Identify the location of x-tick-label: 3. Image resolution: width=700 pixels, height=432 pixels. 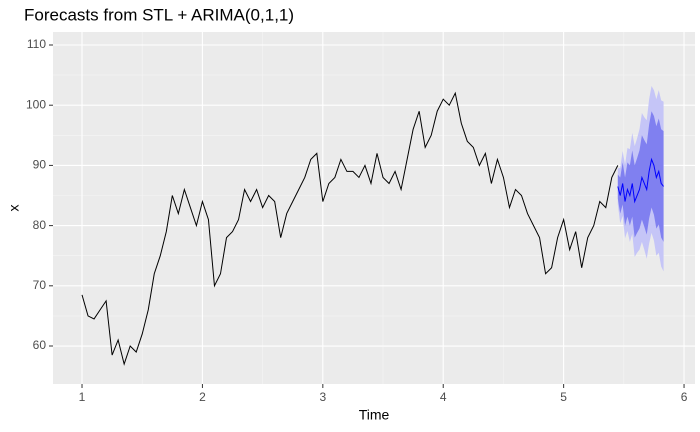
(322, 397).